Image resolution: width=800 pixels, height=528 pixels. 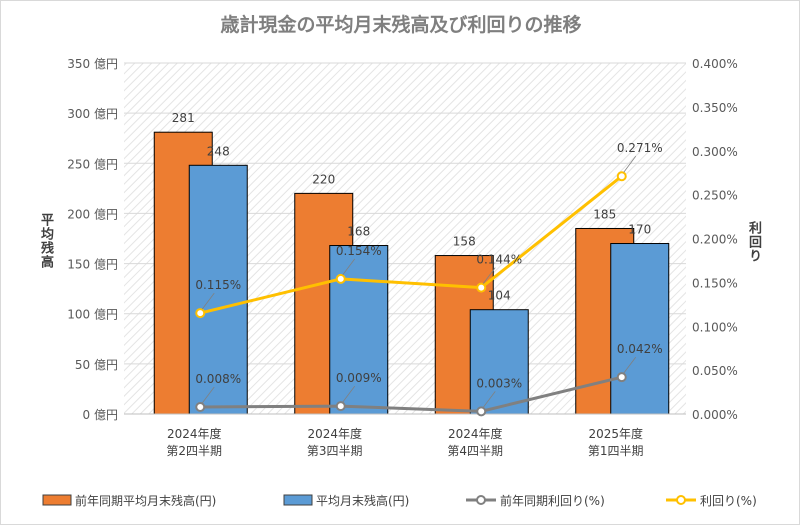 What do you see at coordinates (92, 265) in the screenshot?
I see `y-left-tick-label: 150 億円` at bounding box center [92, 265].